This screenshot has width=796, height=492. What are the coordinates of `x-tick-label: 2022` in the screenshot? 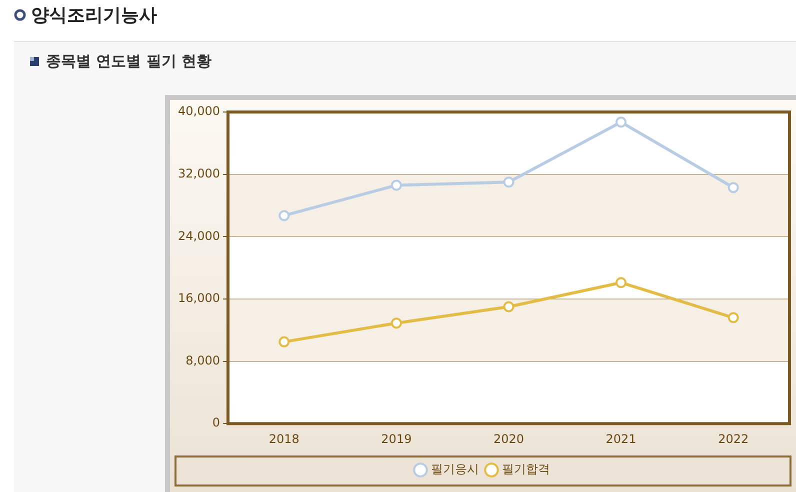 It's located at (733, 439).